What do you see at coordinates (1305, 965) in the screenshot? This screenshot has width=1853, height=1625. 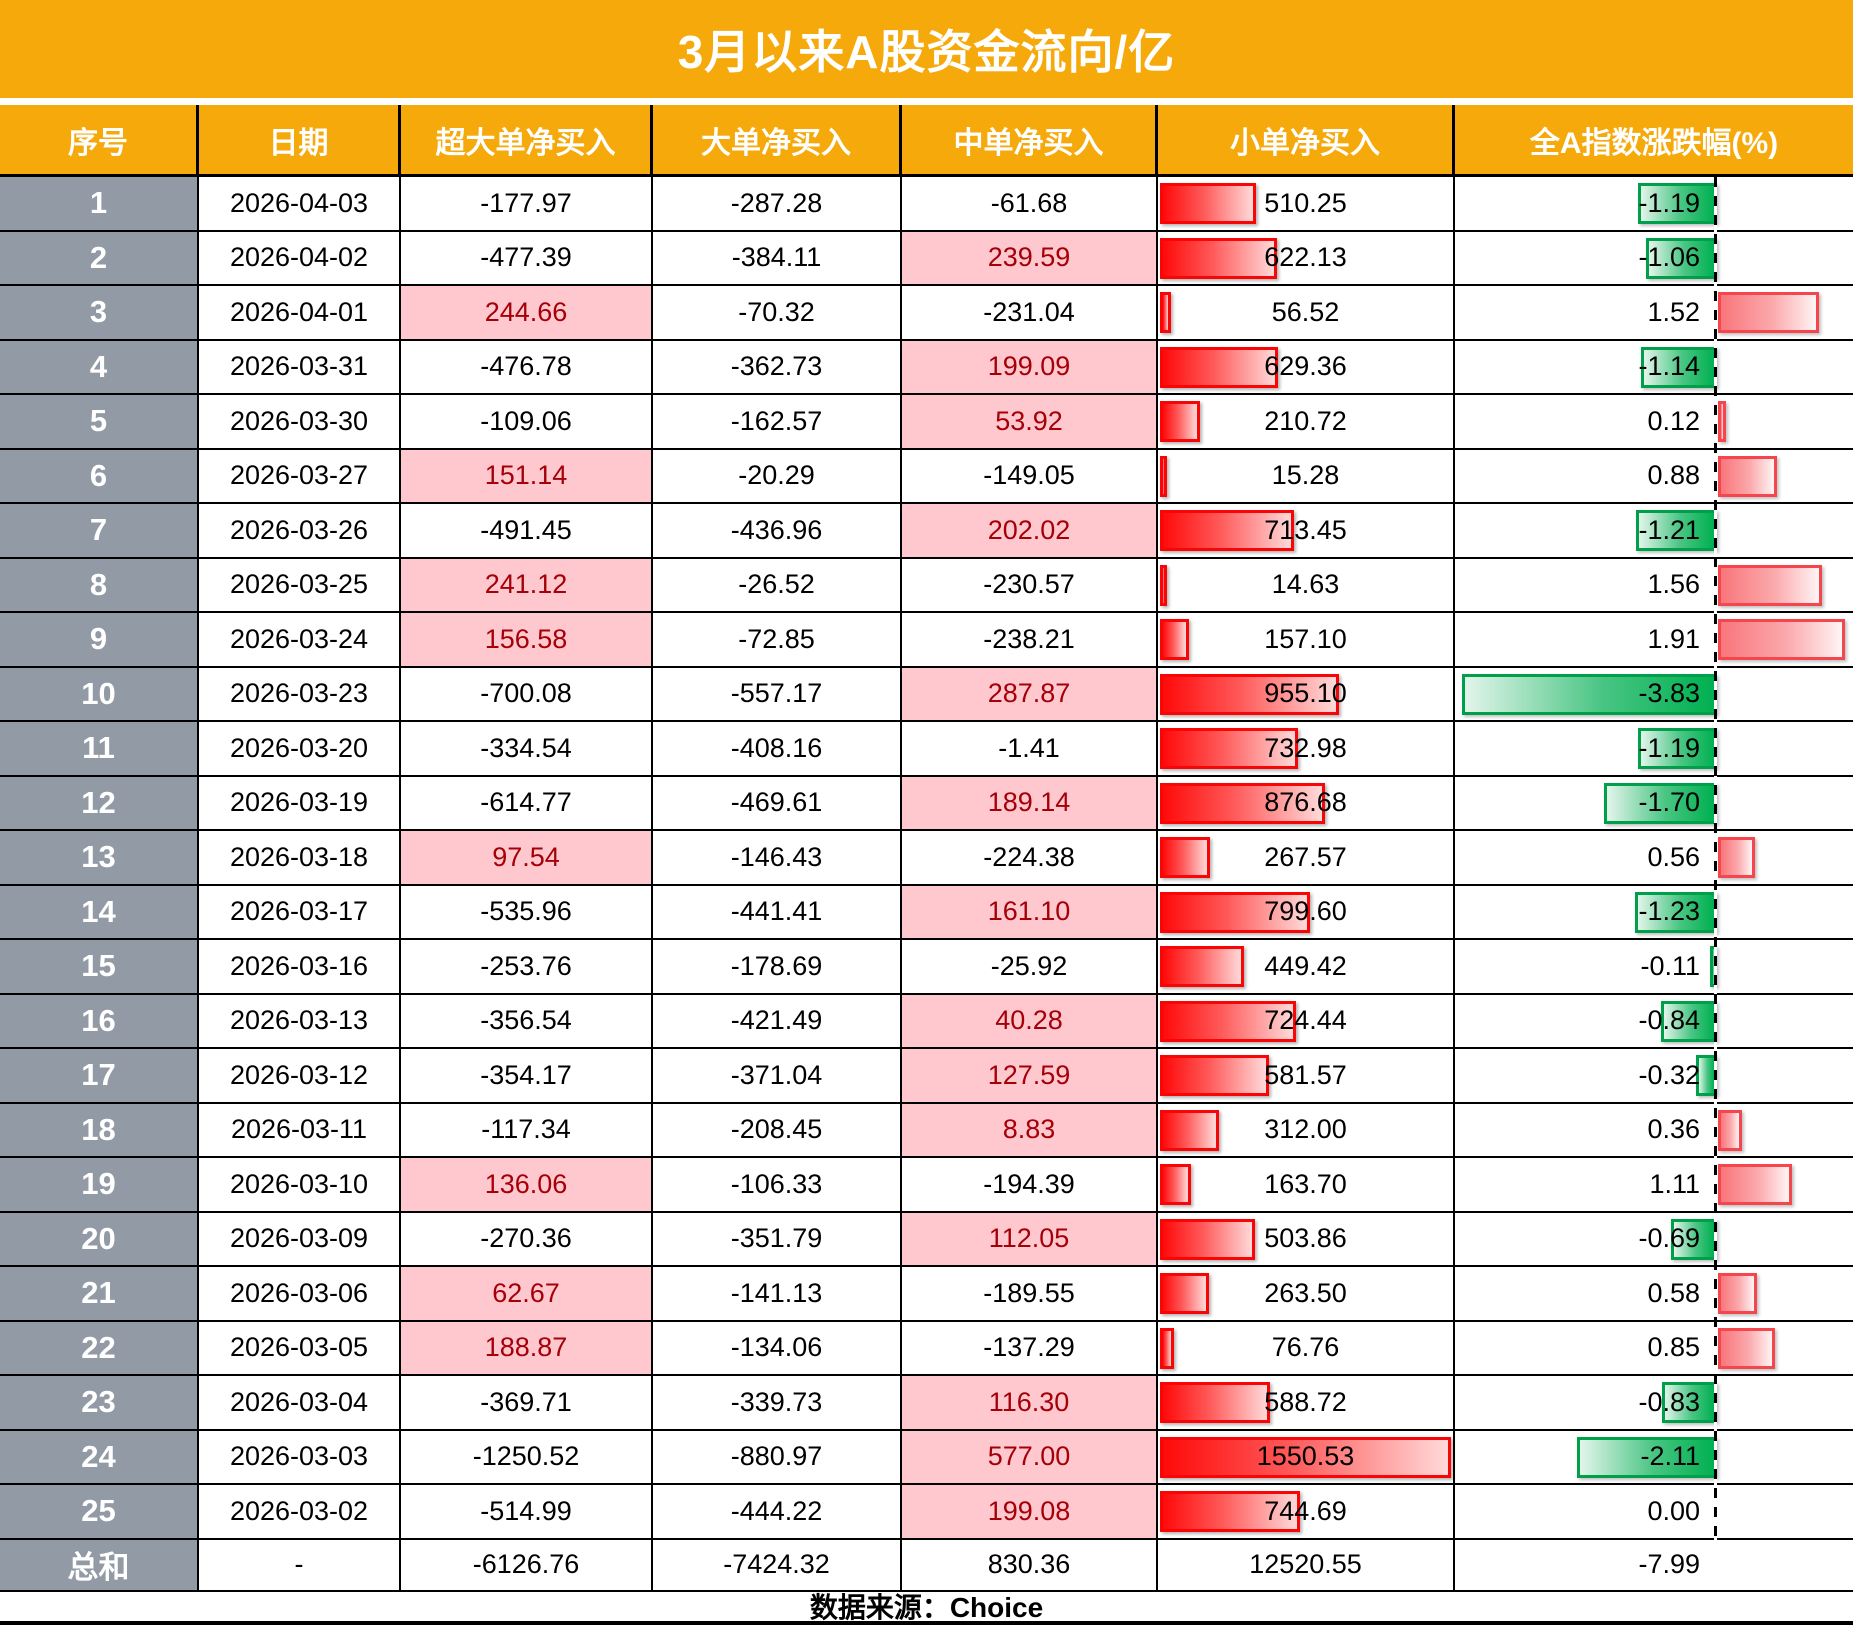 I see `small-net-buy-value: 449.42` at bounding box center [1305, 965].